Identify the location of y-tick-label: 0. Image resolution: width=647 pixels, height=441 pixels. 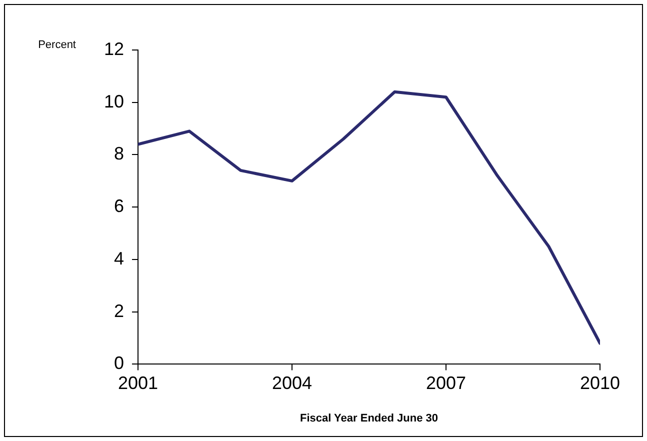
(119, 363).